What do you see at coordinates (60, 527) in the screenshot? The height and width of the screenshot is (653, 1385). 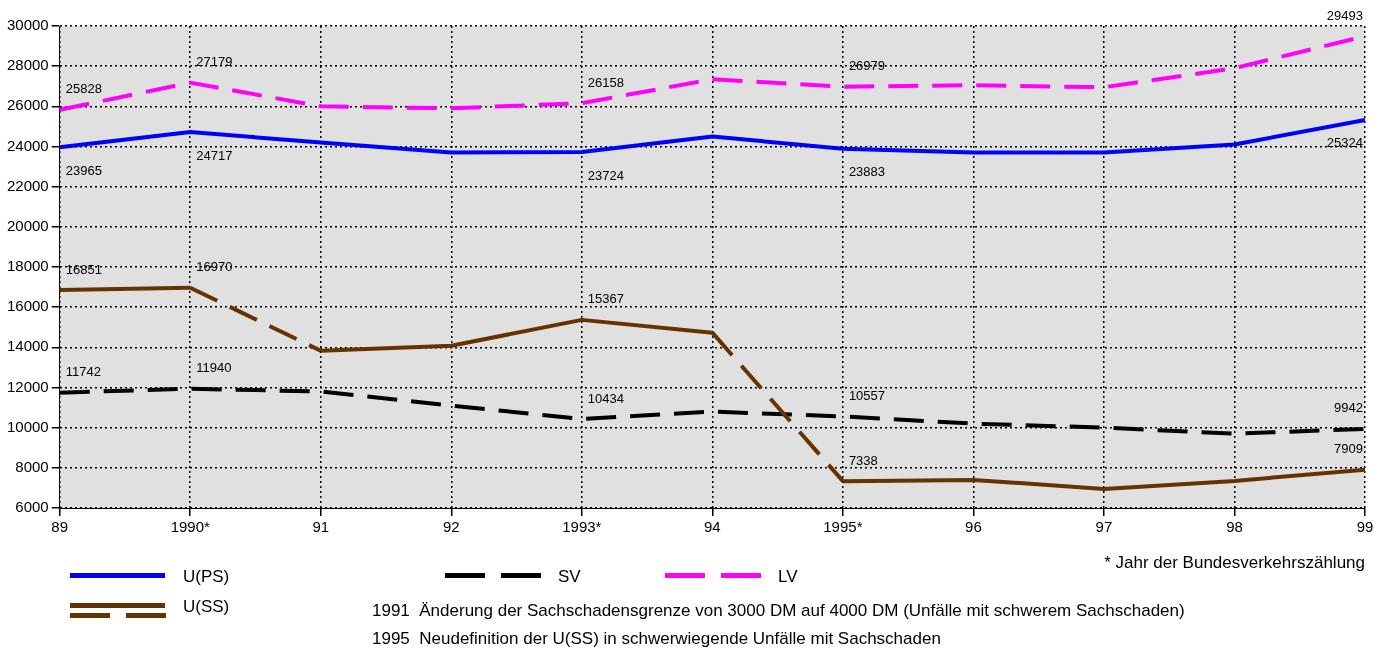 I see `x-tick-label: 89` at bounding box center [60, 527].